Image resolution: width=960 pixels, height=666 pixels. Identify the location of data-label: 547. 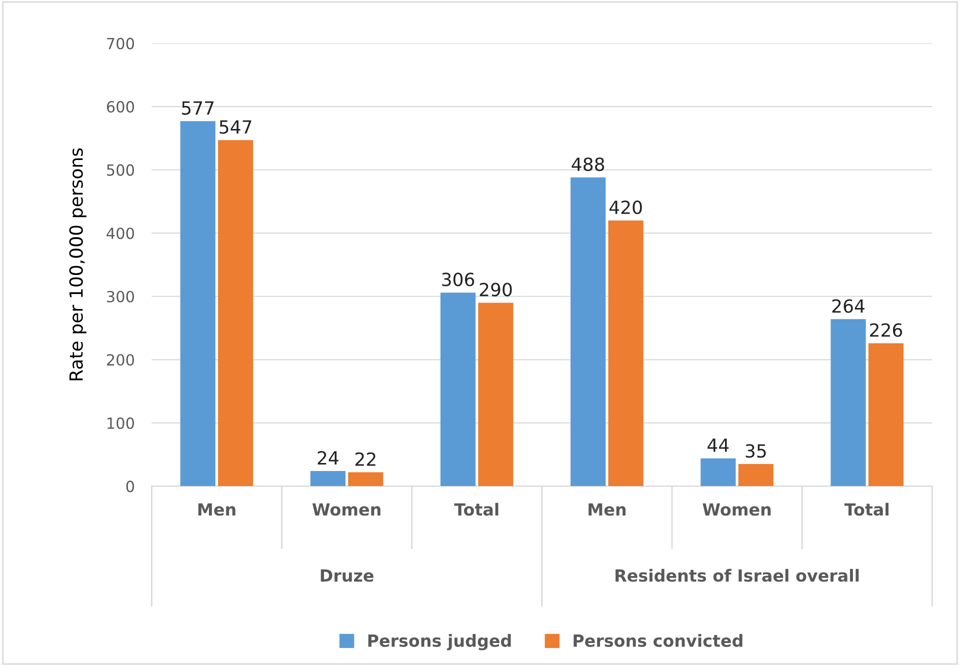
(236, 127).